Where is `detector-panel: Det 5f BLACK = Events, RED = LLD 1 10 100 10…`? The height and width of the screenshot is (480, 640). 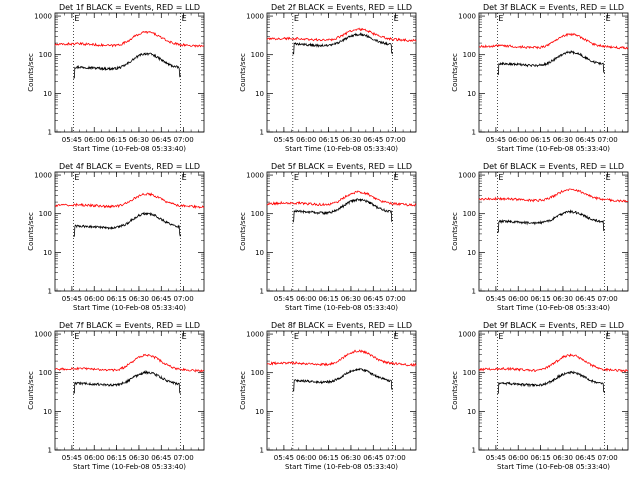
detector-panel: Det 5f BLACK = Events, RED = LLD 1 10 100 10… is located at coordinates (328, 237).